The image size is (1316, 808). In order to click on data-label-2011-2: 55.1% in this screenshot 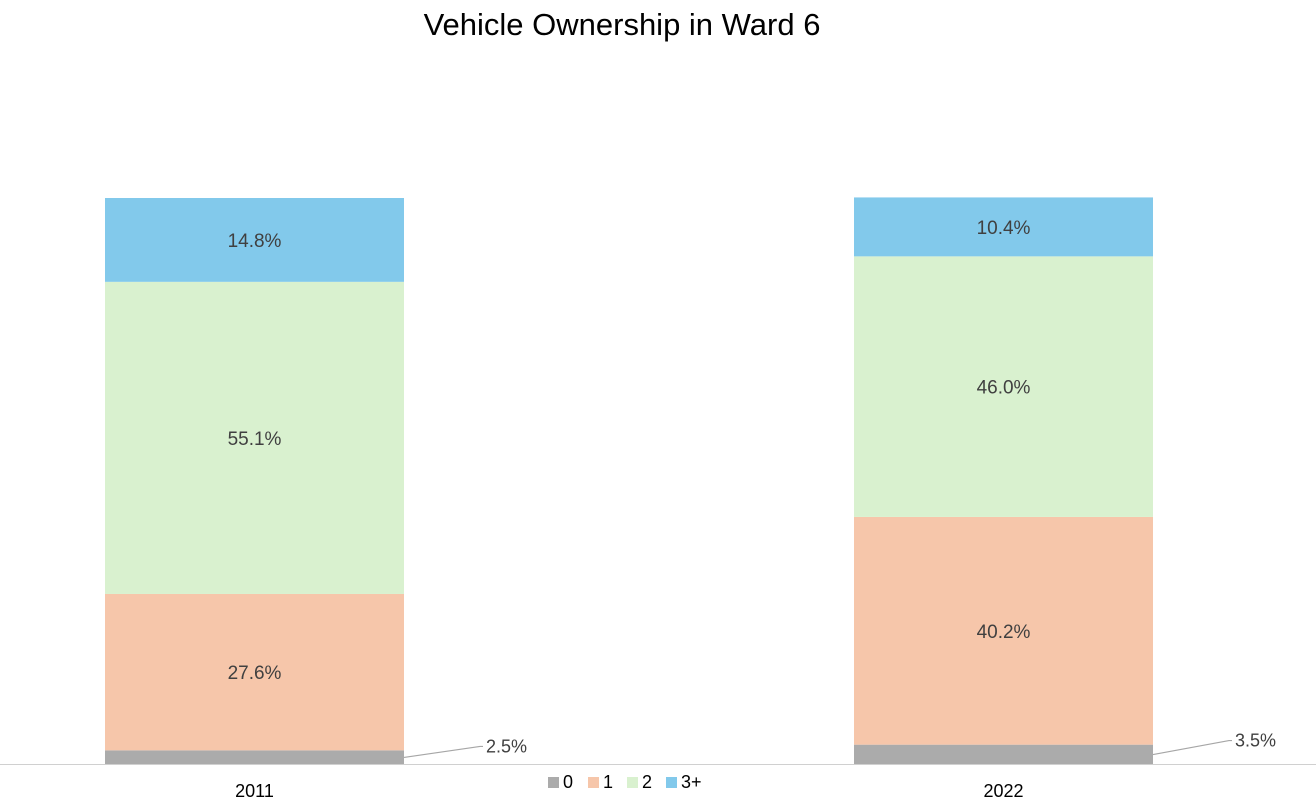, I will do `click(255, 439)`.